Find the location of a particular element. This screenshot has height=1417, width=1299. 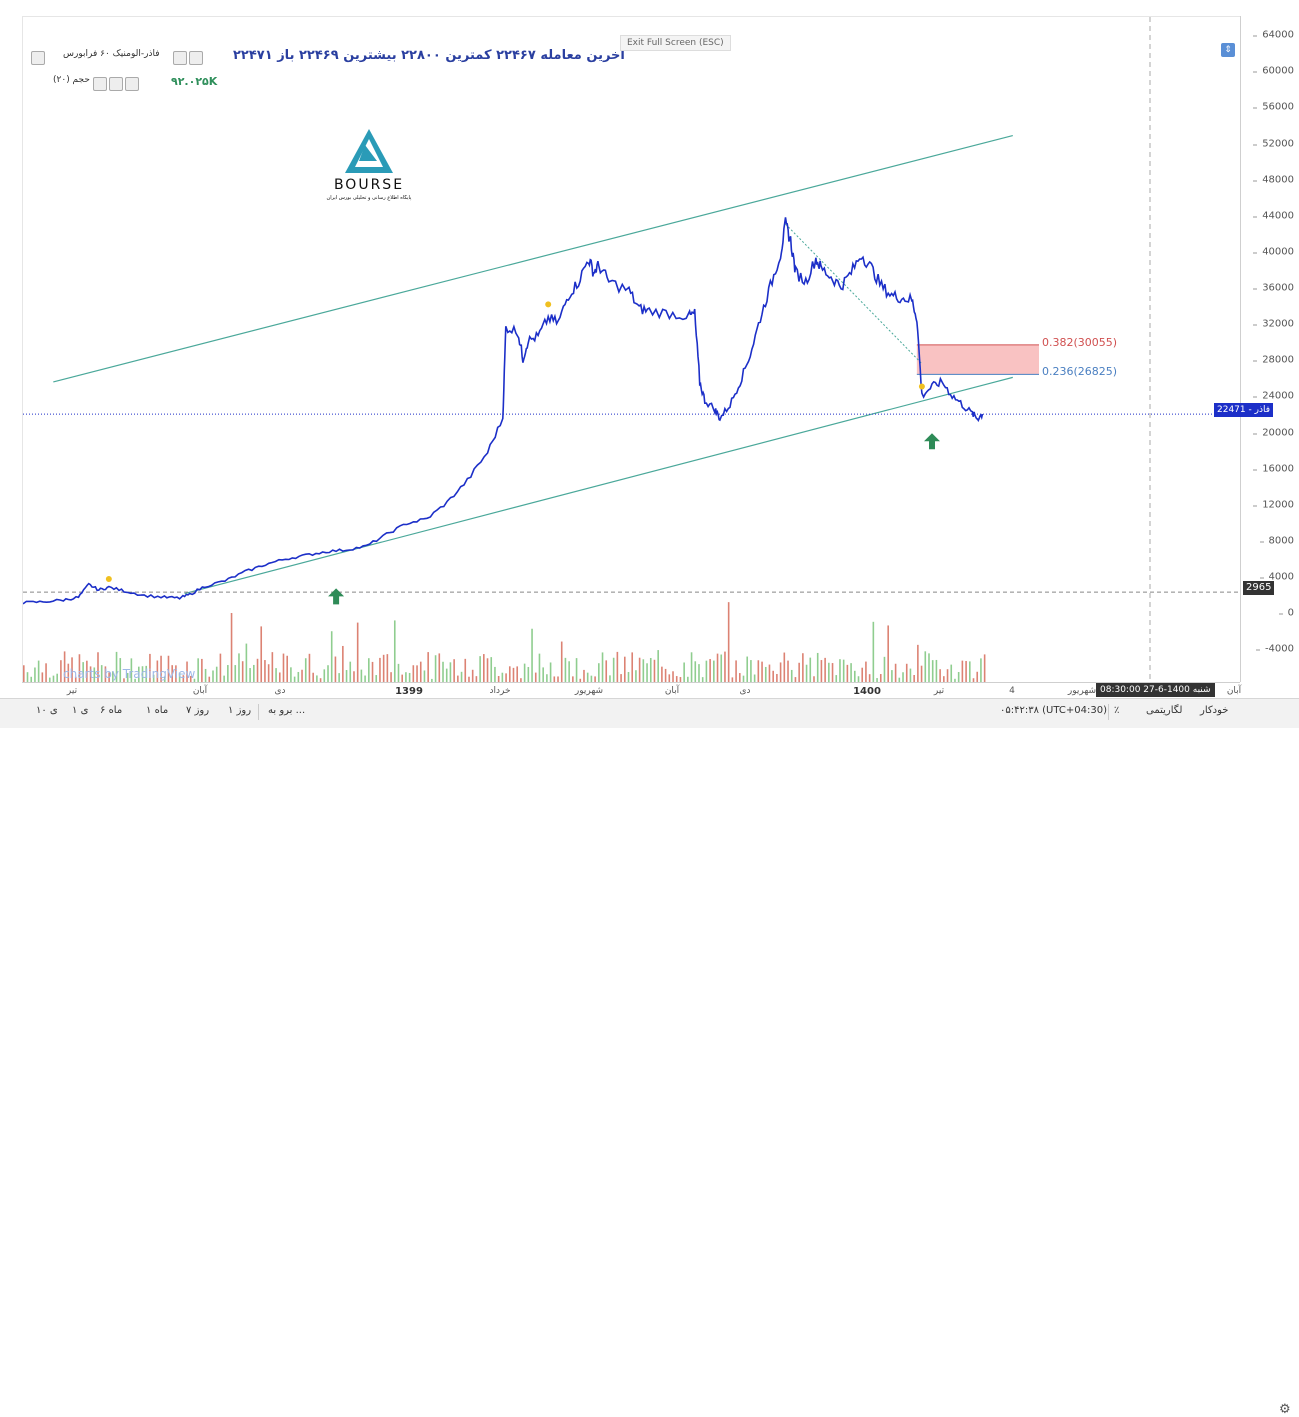

price-tick: 16000 is located at coordinates (1273, 469).